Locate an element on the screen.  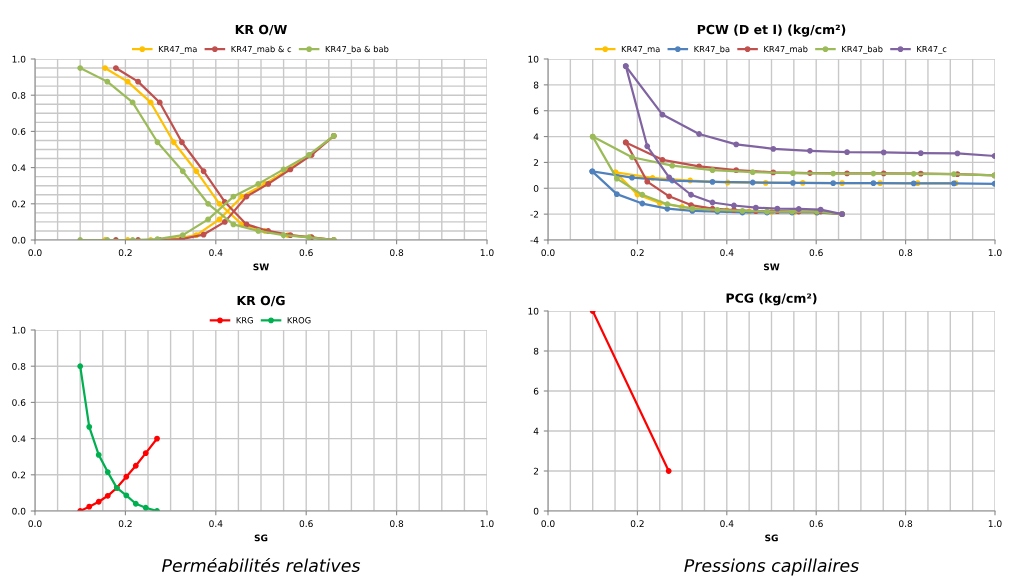
legend-label: KR47_ba is located at coordinates (712, 49).